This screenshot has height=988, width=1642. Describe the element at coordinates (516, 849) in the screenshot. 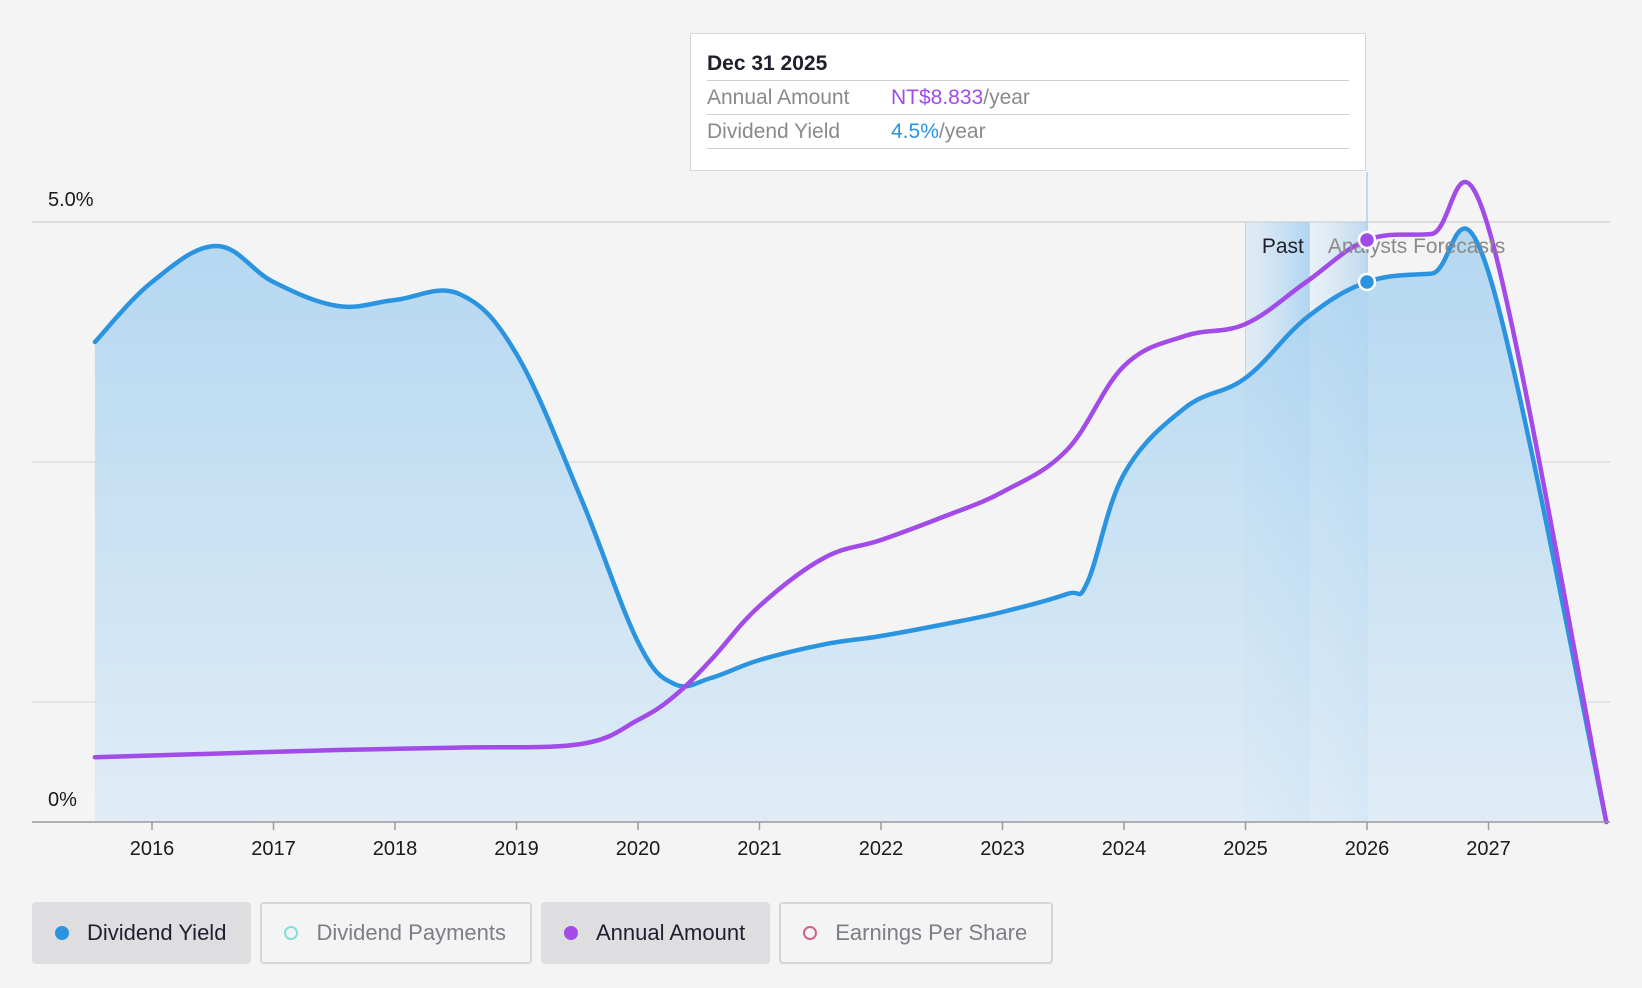

I see `x-tick-label: 2019` at that location.